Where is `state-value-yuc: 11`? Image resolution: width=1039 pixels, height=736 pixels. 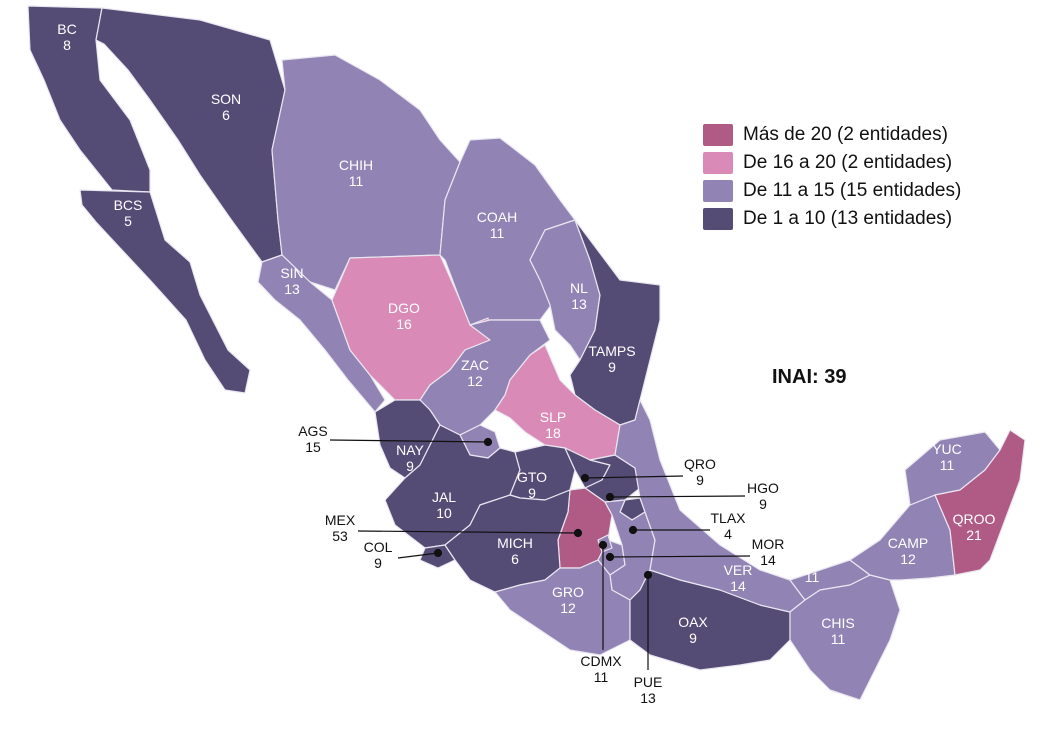 state-value-yuc: 11 is located at coordinates (947, 465).